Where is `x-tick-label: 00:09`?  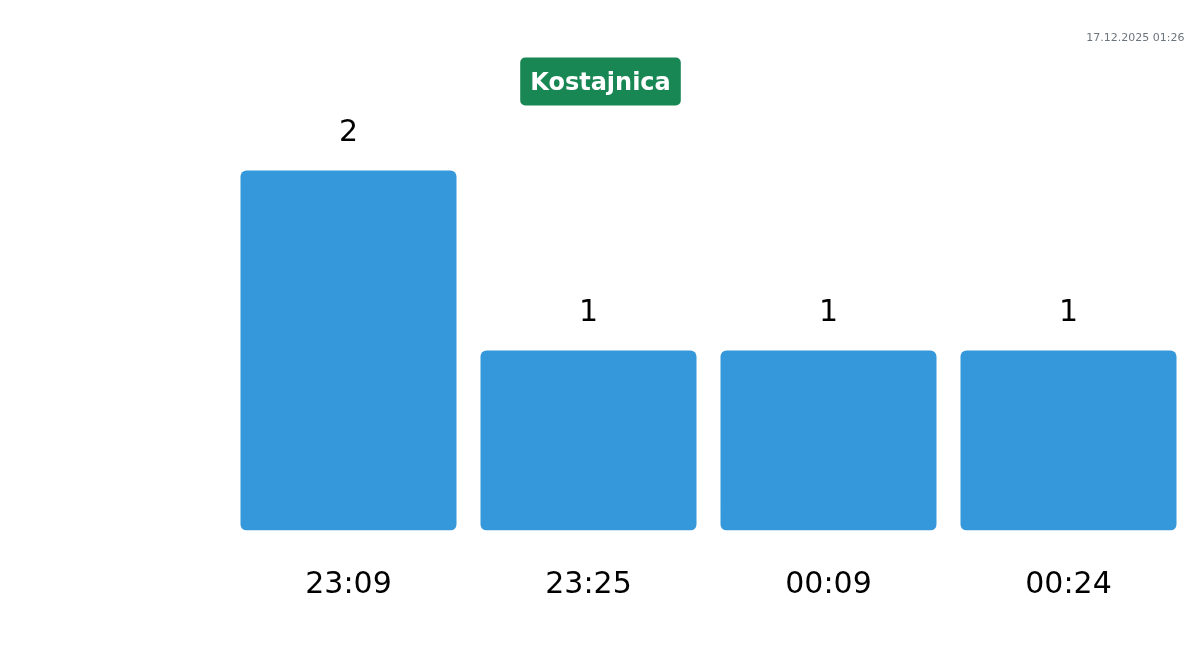 x-tick-label: 00:09 is located at coordinates (828, 582).